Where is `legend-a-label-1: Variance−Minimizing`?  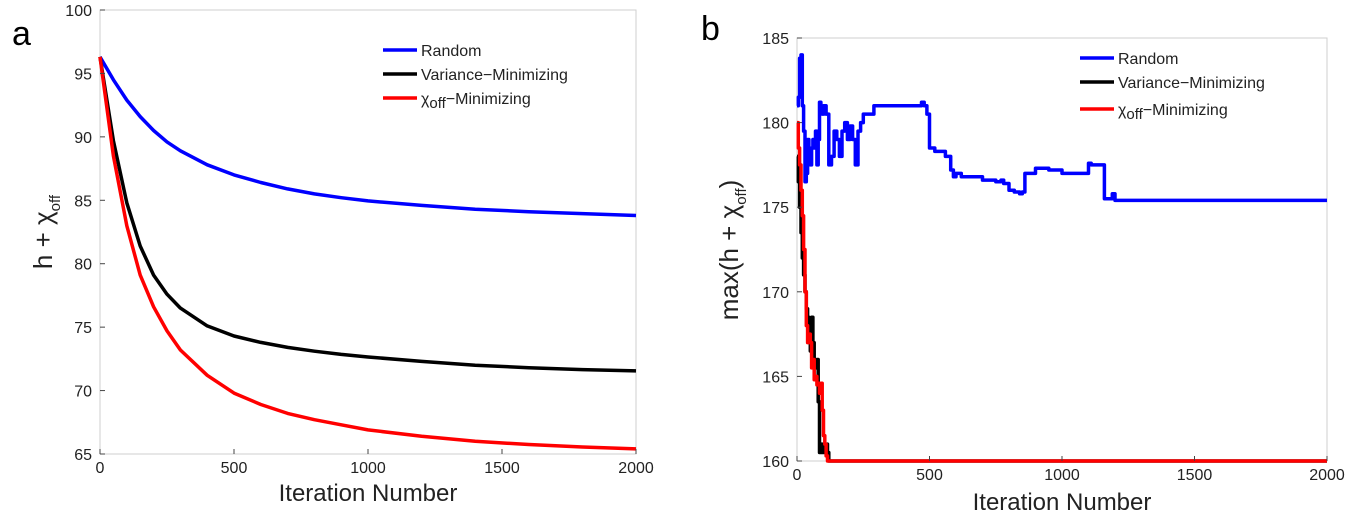 legend-a-label-1: Variance−Minimizing is located at coordinates (494, 75).